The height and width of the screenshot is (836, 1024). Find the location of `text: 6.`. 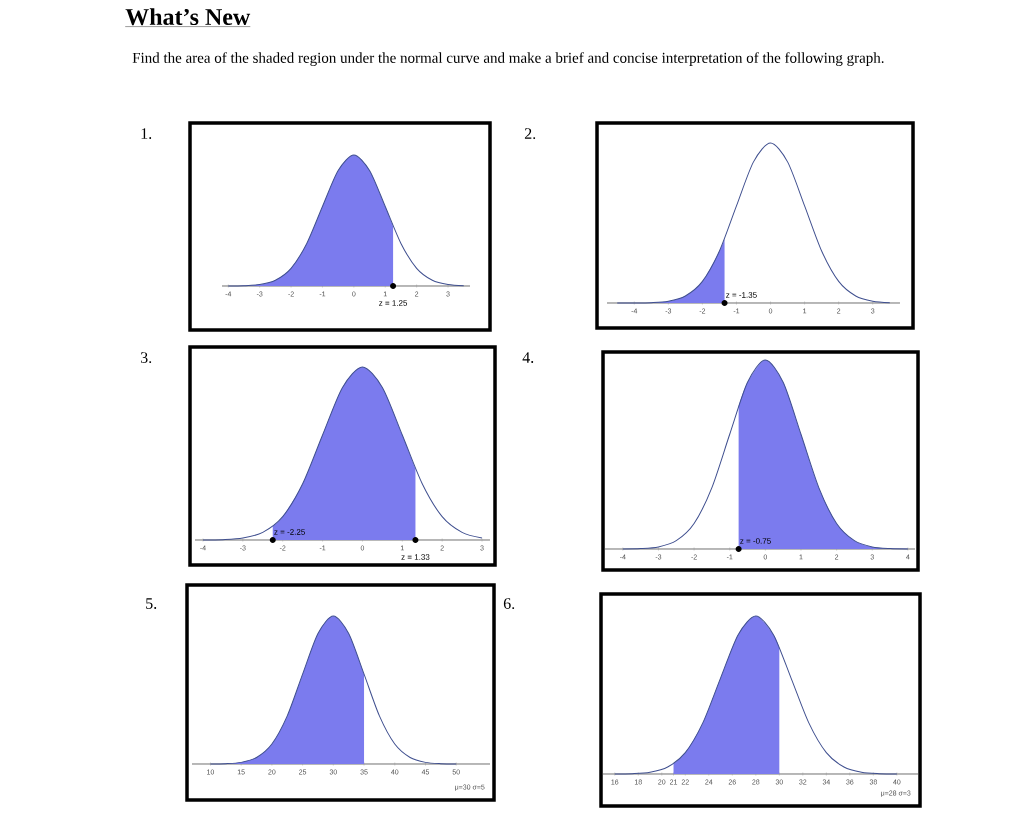

text: 6. is located at coordinates (509, 604).